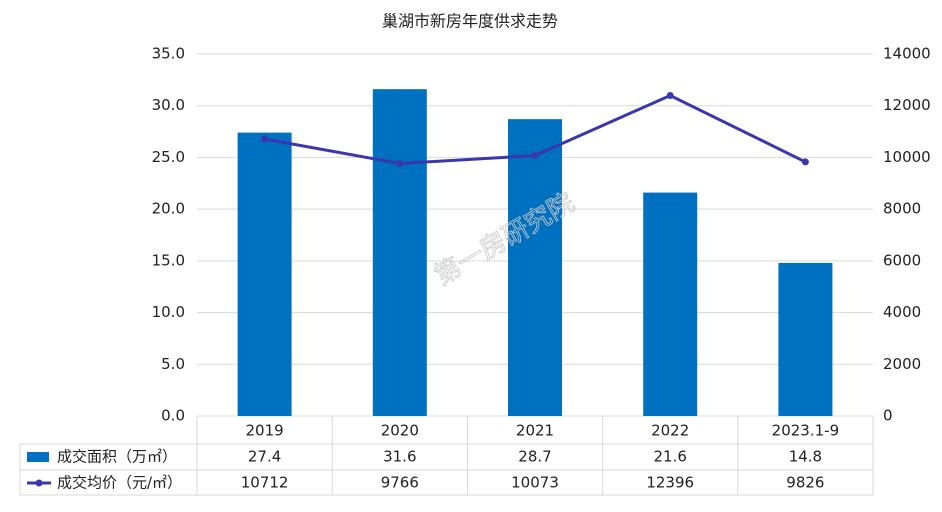  What do you see at coordinates (168, 260) in the screenshot?
I see `y-tick-label: 15.0` at bounding box center [168, 260].